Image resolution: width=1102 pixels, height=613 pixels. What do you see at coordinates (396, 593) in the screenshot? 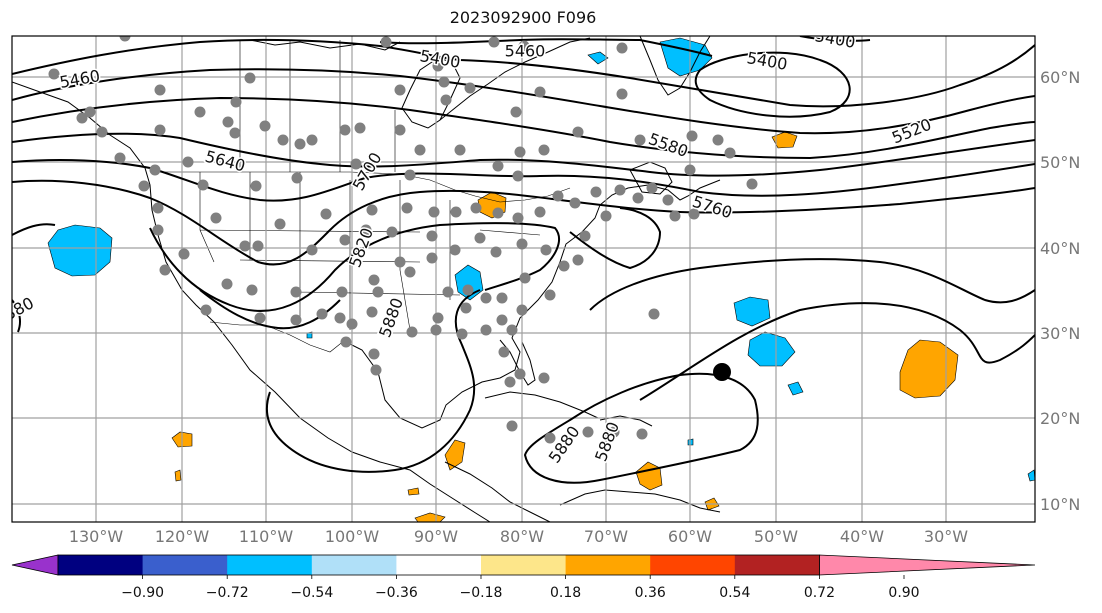
I see `colorbar-tick-label: −0.36` at bounding box center [396, 593].